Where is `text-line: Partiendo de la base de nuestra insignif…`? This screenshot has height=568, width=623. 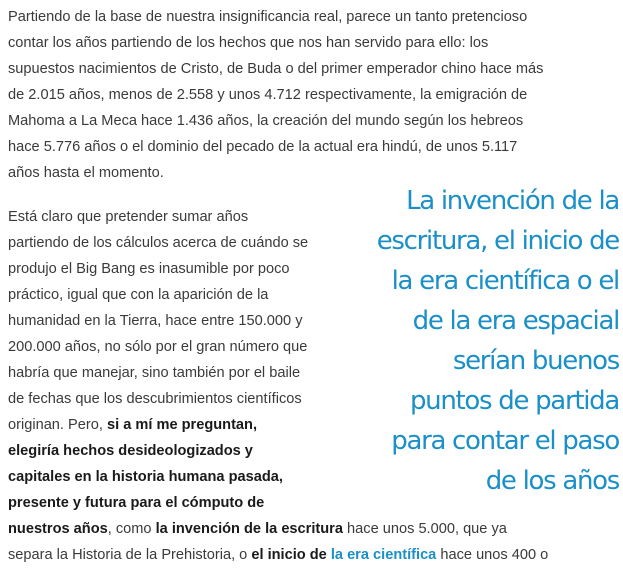 text-line: Partiendo de la base de nuestra insignif… is located at coordinates (267, 17).